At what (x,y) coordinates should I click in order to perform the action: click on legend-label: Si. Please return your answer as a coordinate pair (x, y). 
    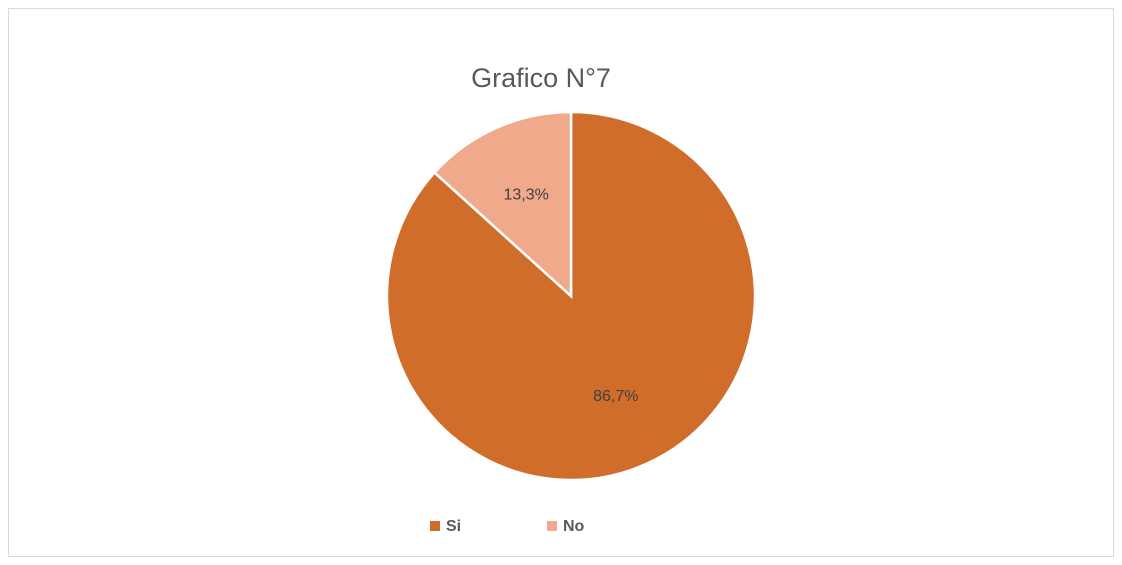
    Looking at the image, I should click on (453, 526).